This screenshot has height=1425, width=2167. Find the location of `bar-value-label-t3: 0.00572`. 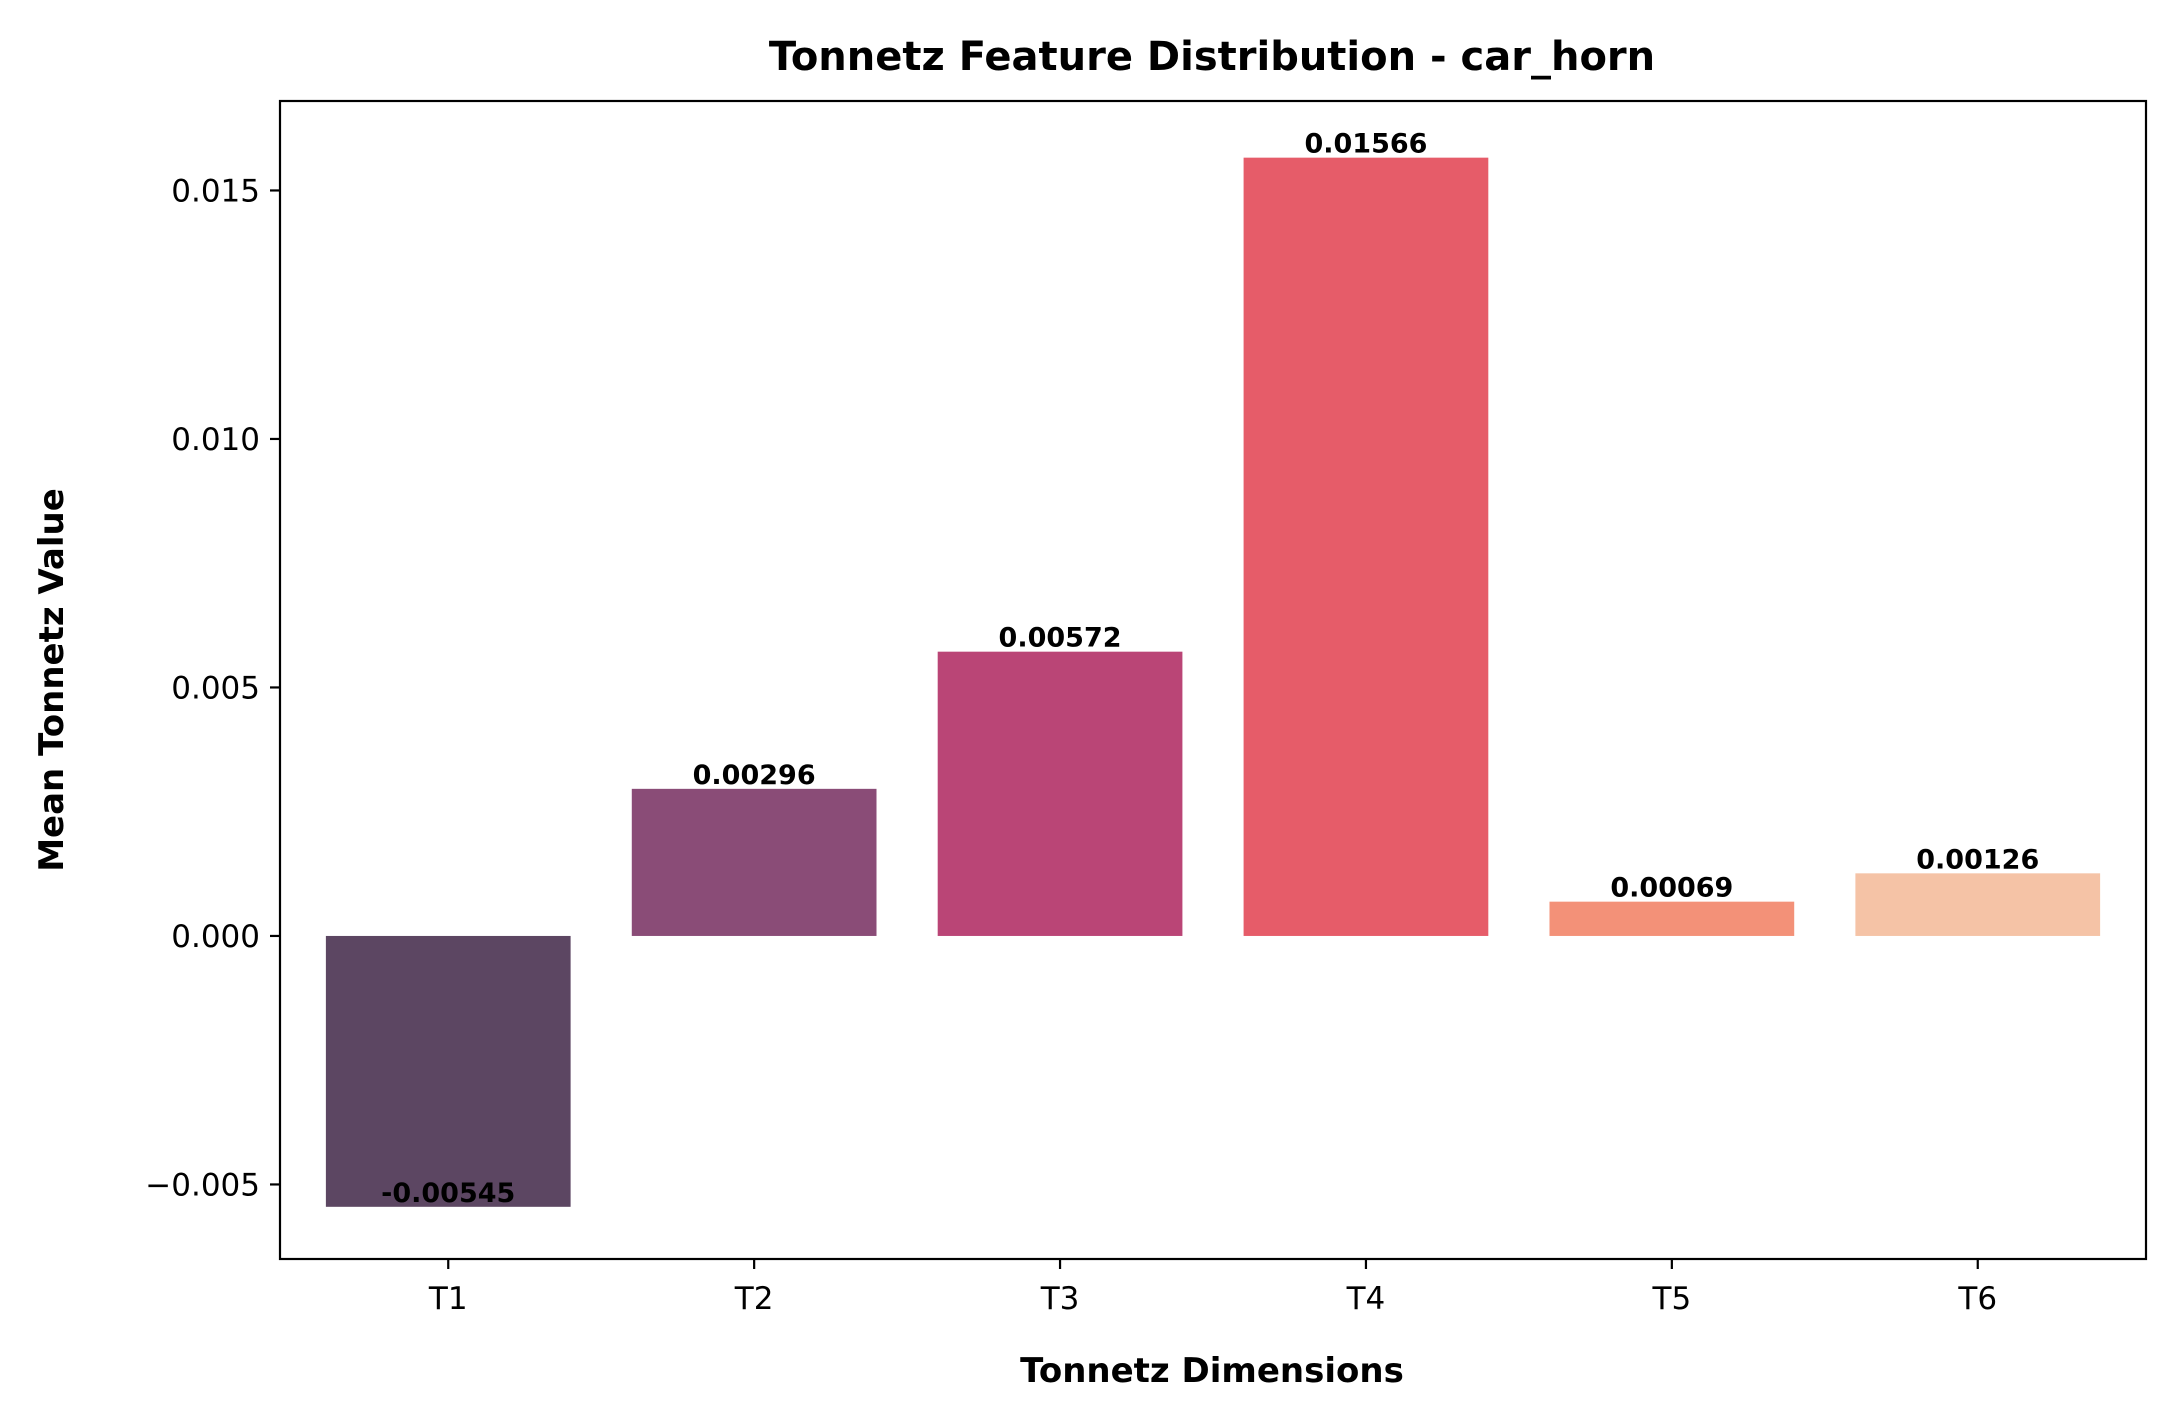

bar-value-label-t3: 0.00572 is located at coordinates (1060, 638).